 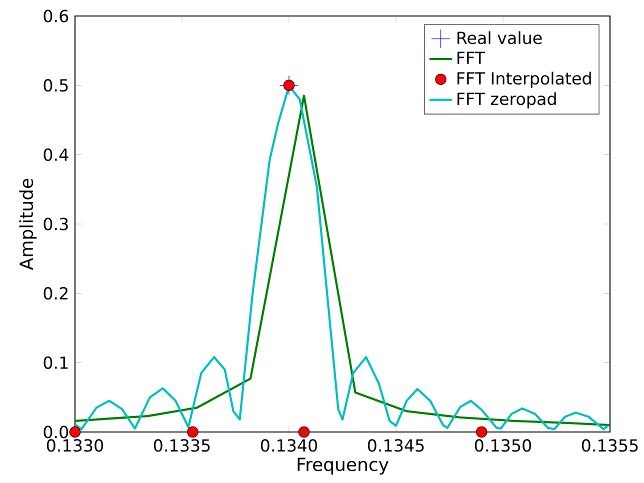 What do you see at coordinates (503, 445) in the screenshot?
I see `x-tick-label: 0.1350` at bounding box center [503, 445].